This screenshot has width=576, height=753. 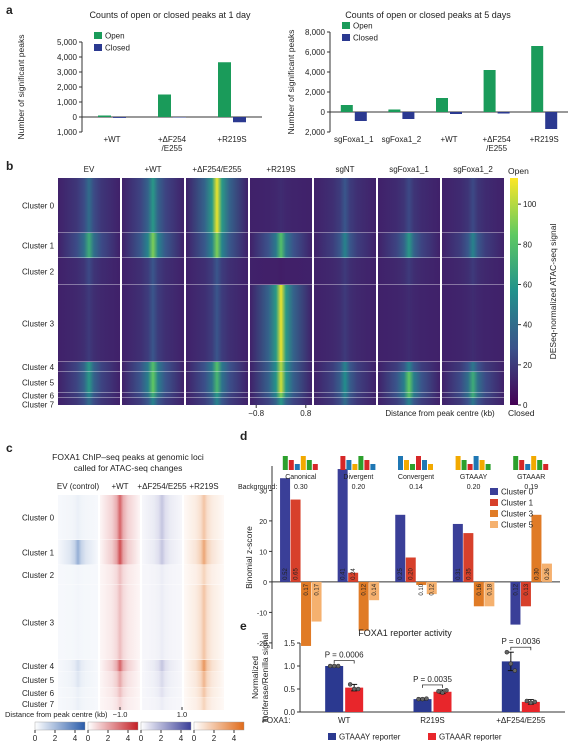 What do you see at coordinates (256, 413) in the screenshot?
I see `x-tick-label: −0.8` at bounding box center [256, 413].